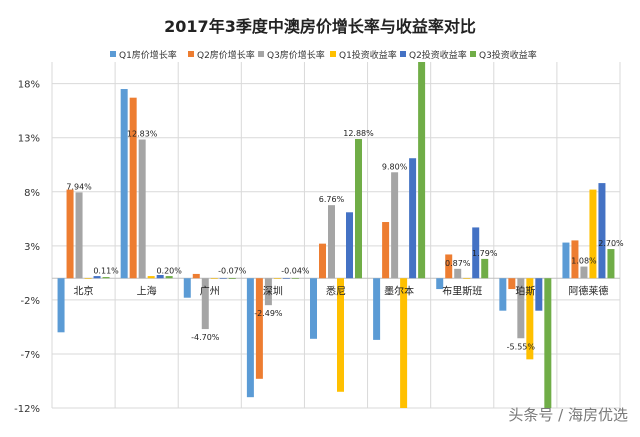 The image size is (640, 437). What do you see at coordinates (79, 186) in the screenshot?
I see `data-label: 7.94%` at bounding box center [79, 186].